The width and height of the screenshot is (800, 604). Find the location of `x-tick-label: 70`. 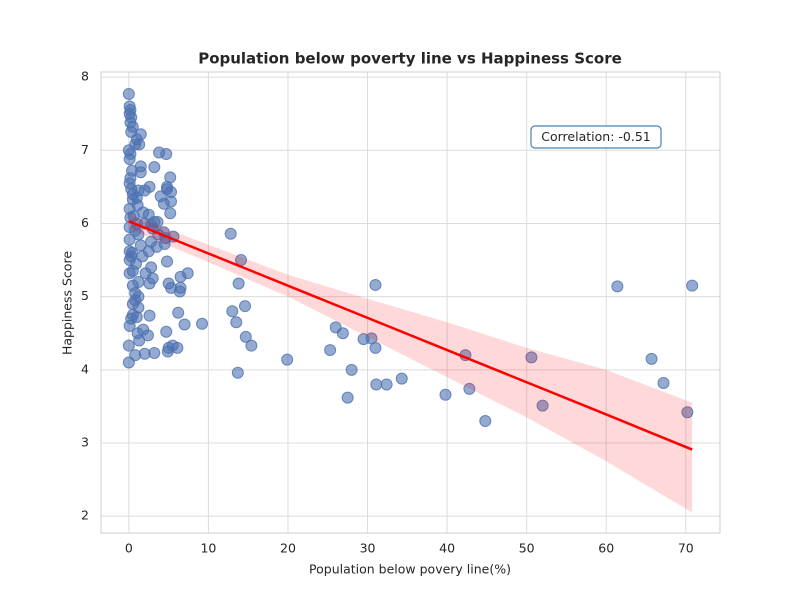

x-tick-label: 70 is located at coordinates (686, 548).